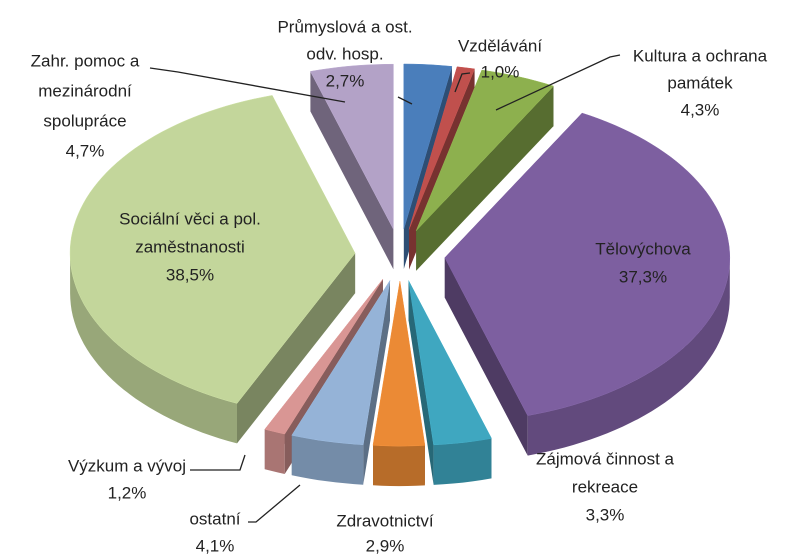  Describe the element at coordinates (605, 458) in the screenshot. I see `category-label: Zájmová činnost a` at that location.